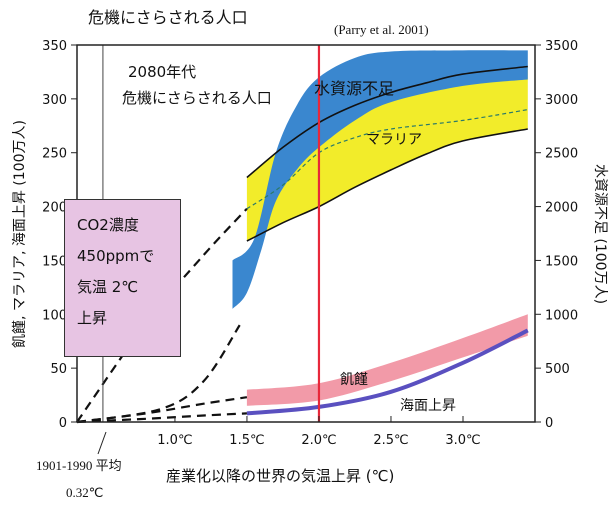 The height and width of the screenshot is (508, 616). I want to click on x-tick-label: 1.5℃, so click(246, 440).